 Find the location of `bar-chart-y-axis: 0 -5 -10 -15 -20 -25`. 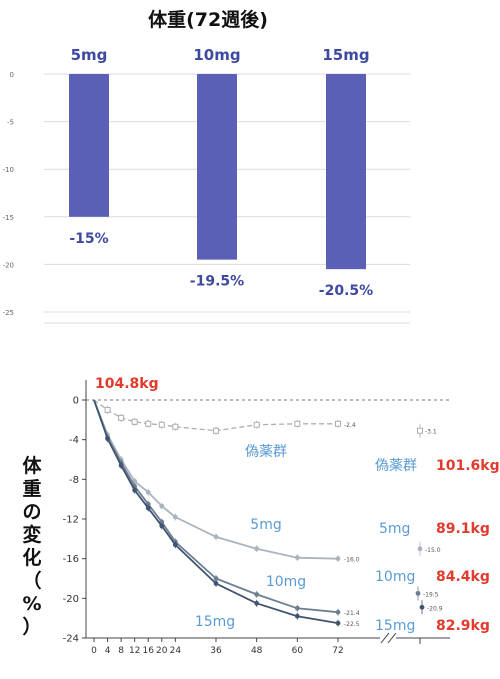

bar-chart-y-axis: 0 -5 -10 -15 -20 -25 is located at coordinates (8, 194).